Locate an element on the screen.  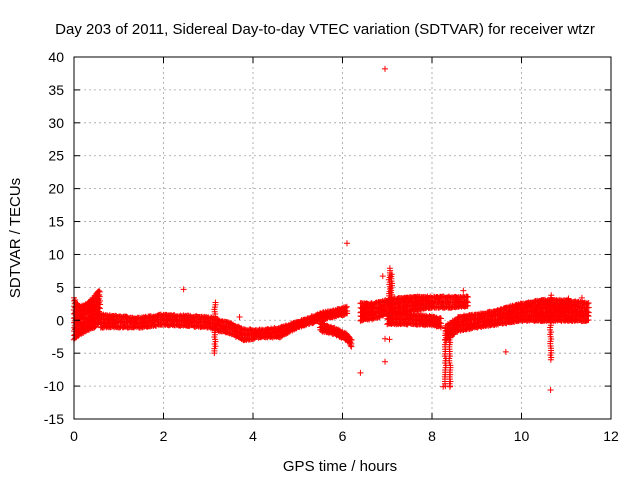
y-tick-label: 25 is located at coordinates (56, 156).